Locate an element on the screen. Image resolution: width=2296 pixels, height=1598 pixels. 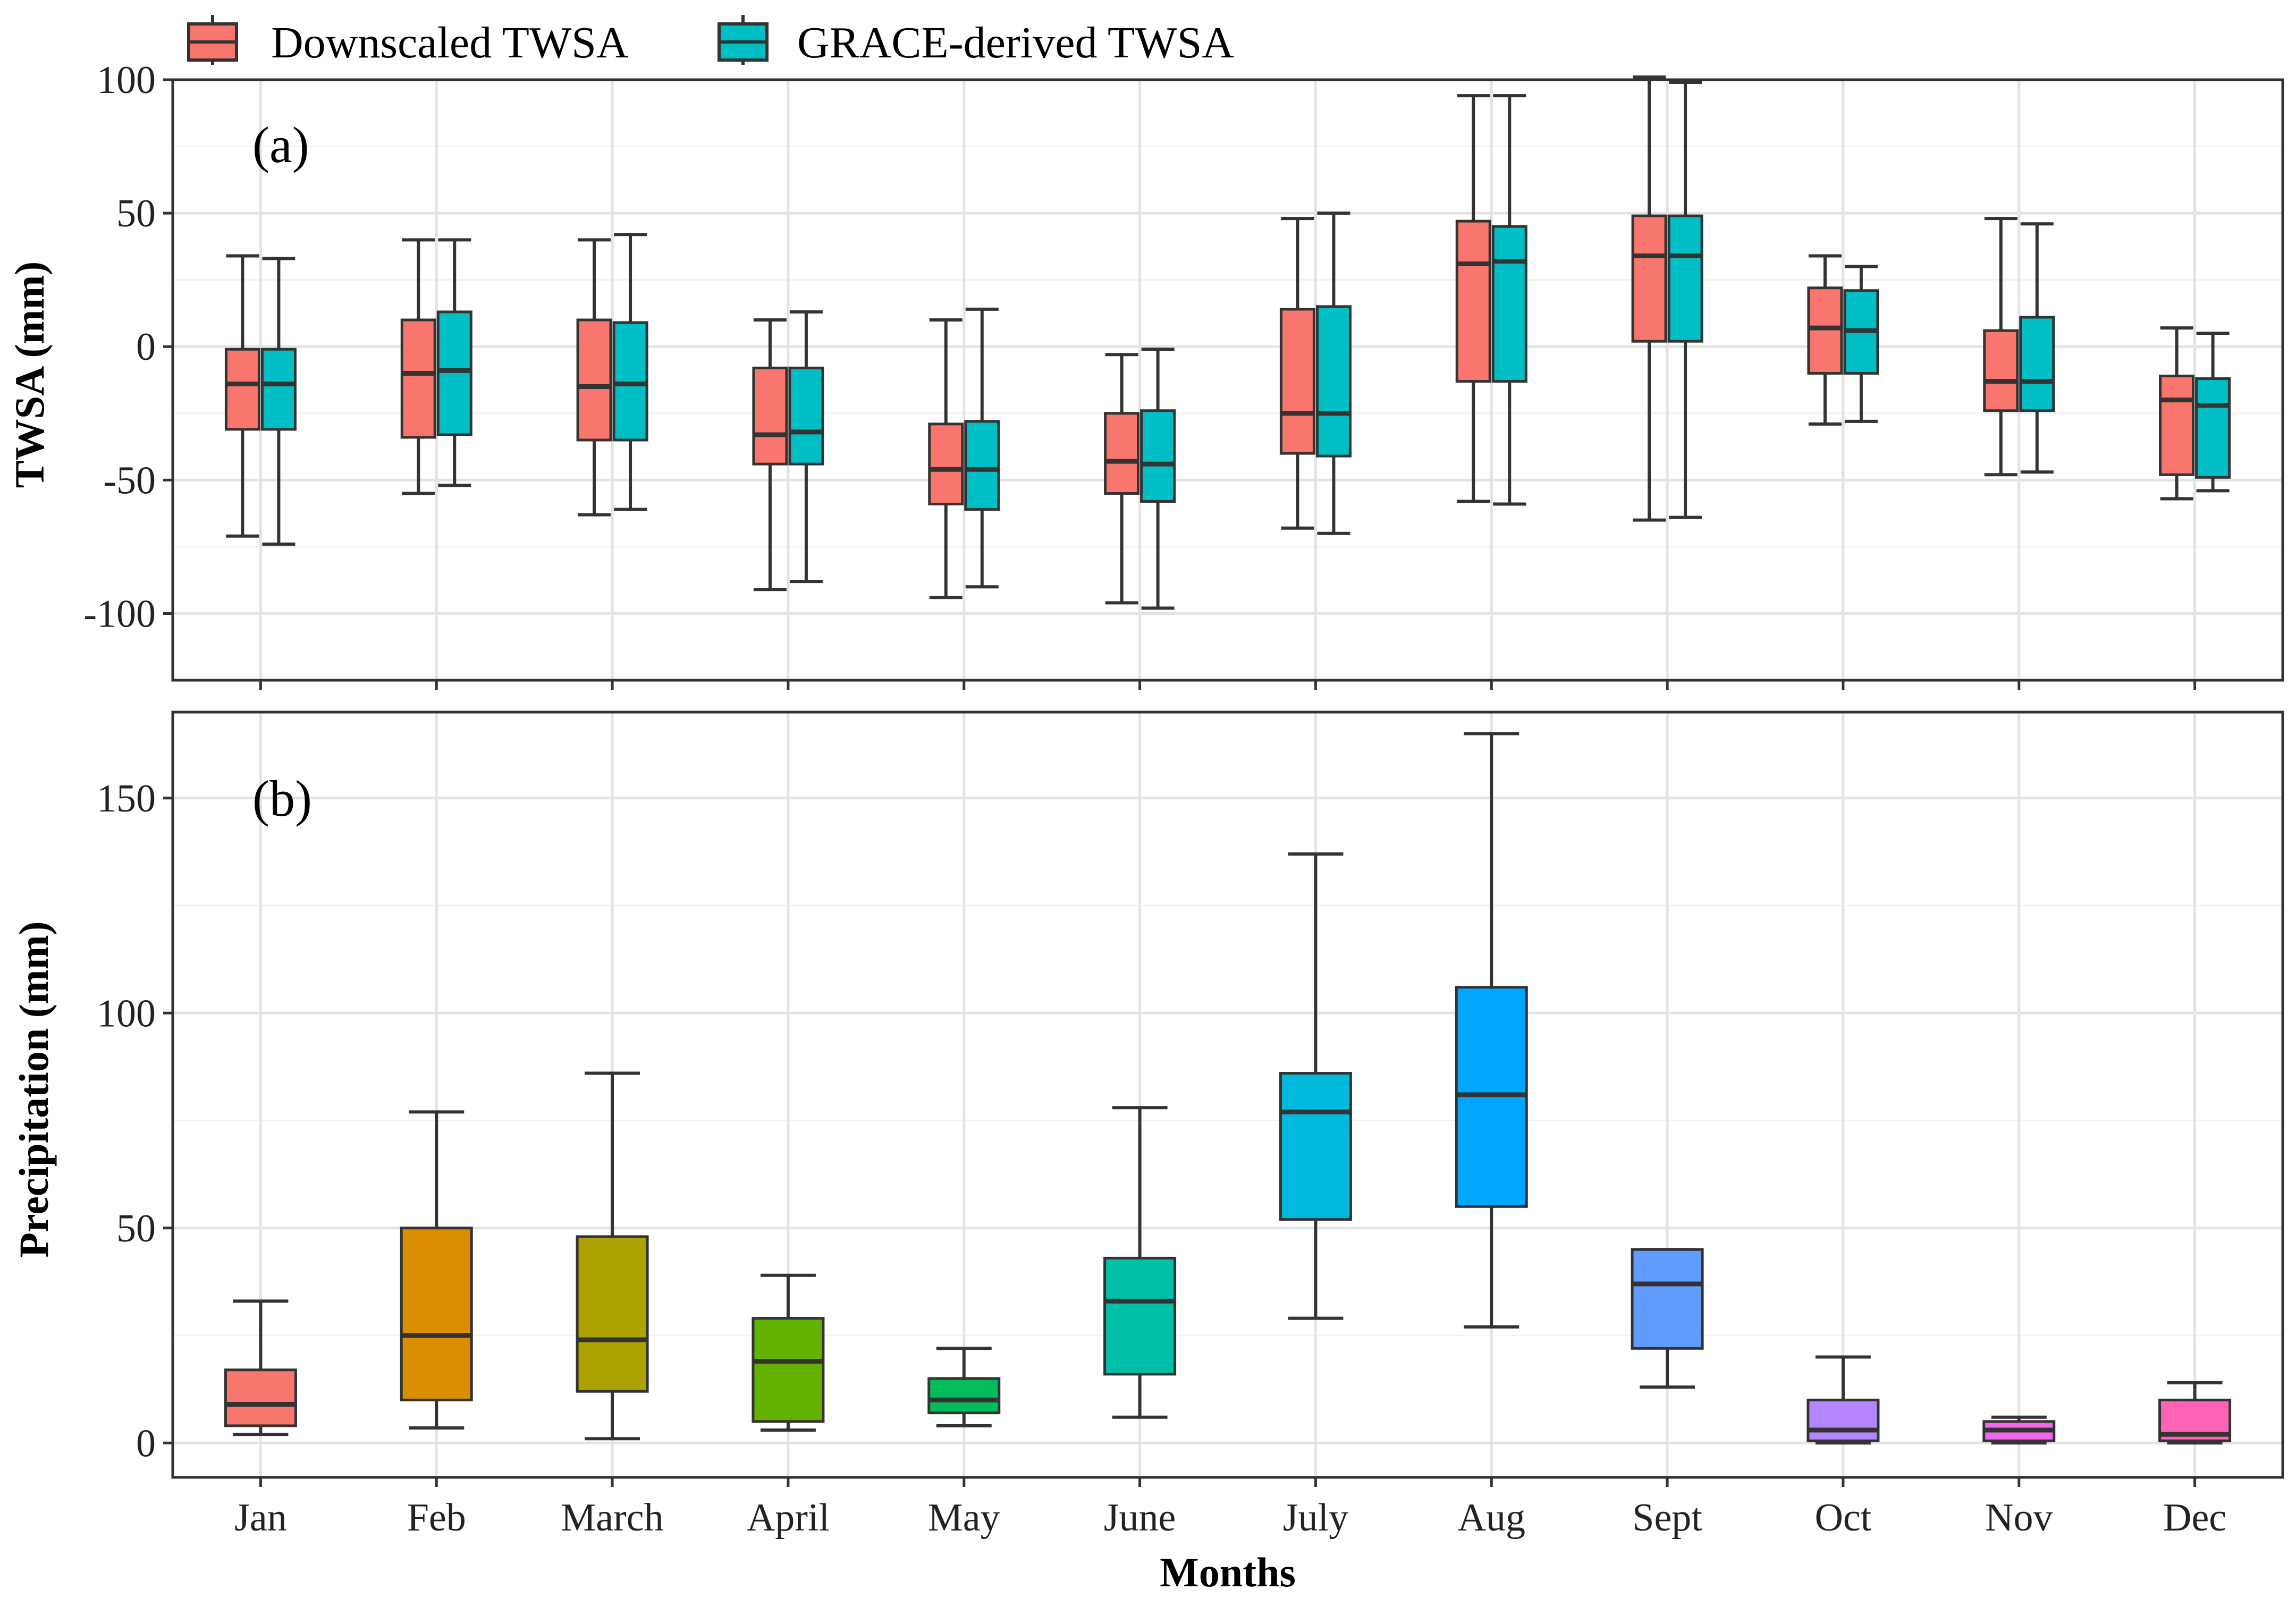
panel-a-x-ticks is located at coordinates (1228, 685).